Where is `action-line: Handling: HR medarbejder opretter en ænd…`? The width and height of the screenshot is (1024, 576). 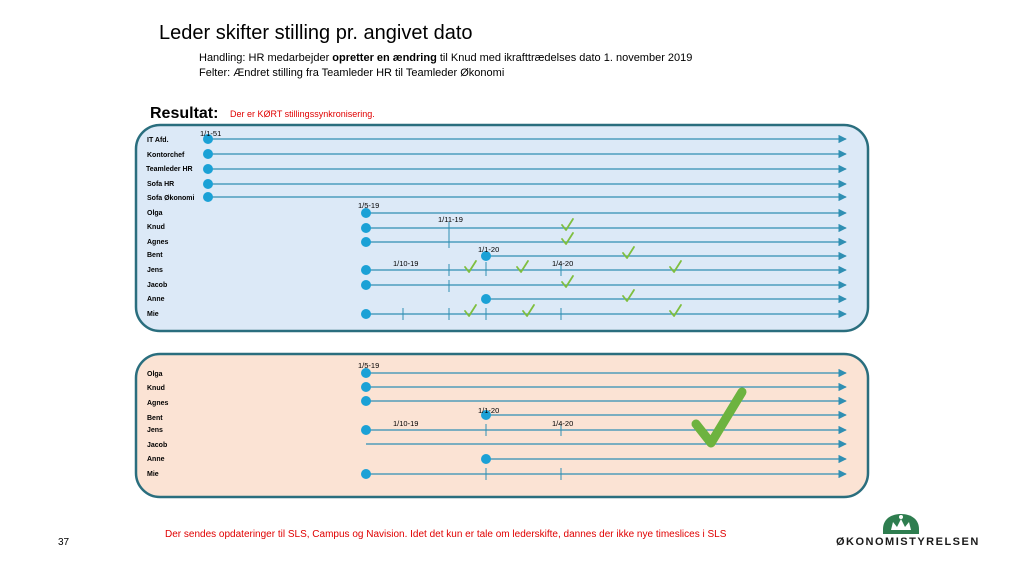 action-line: Handling: HR medarbejder opretter en ænd… is located at coordinates (445, 58).